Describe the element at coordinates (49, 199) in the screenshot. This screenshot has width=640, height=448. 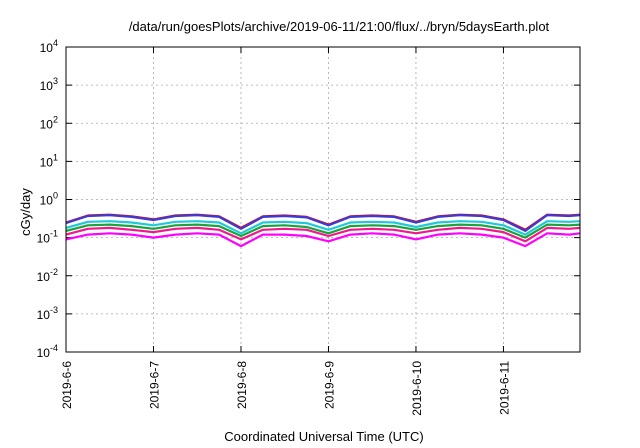
I see `y-tick-label: 10⁰` at that location.